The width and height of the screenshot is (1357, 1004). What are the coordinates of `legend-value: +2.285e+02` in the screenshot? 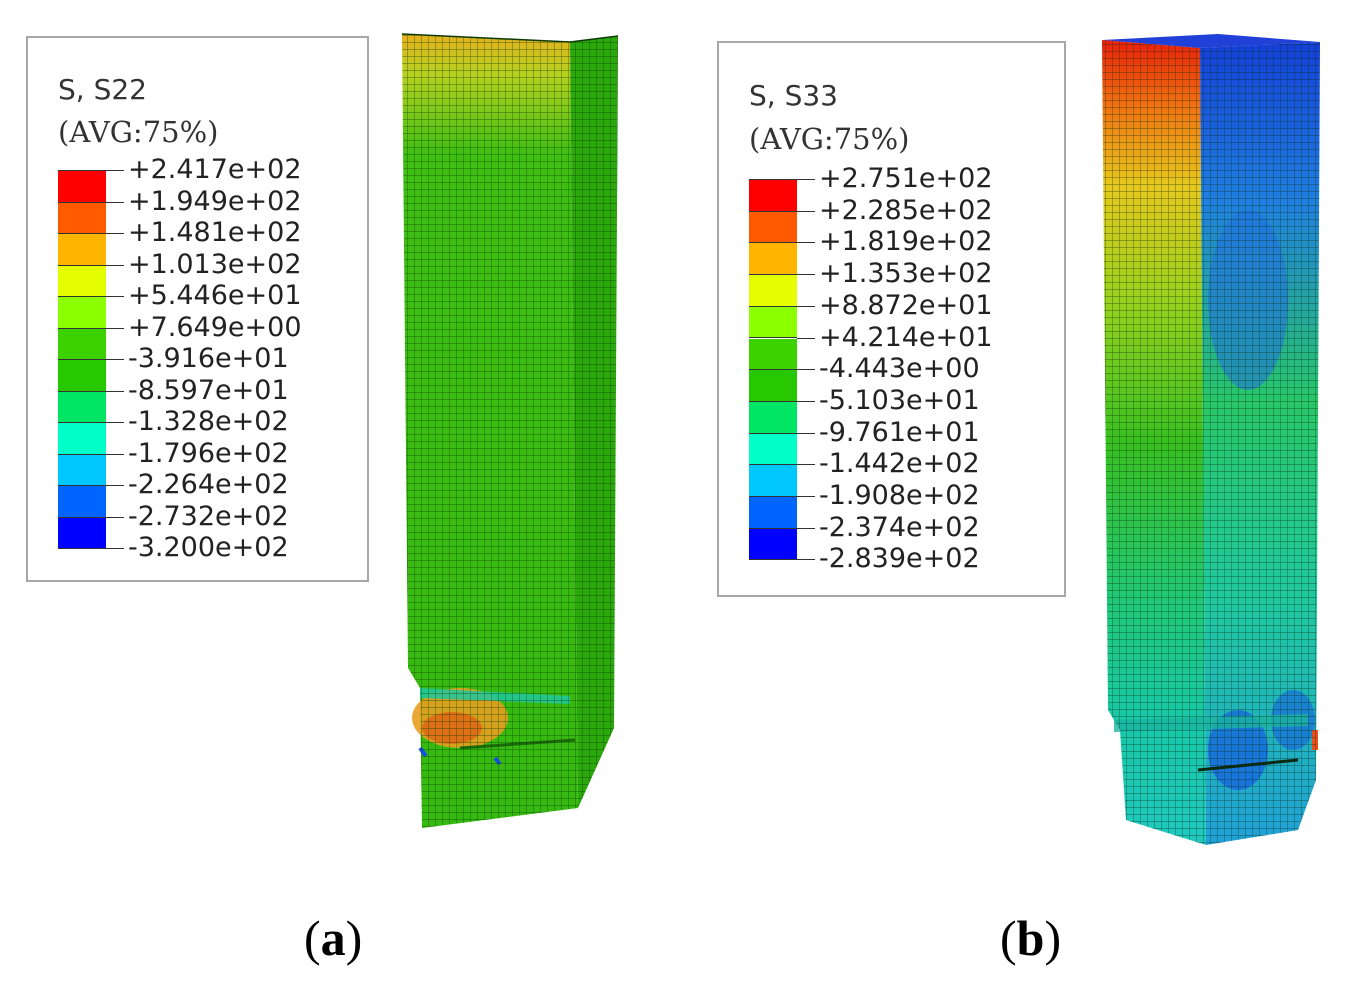 It's located at (906, 210).